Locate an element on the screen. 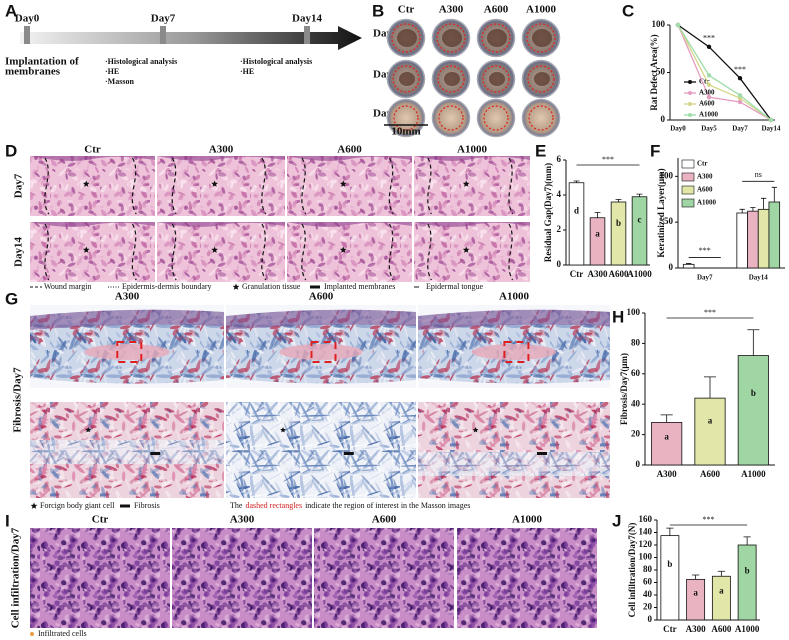 Image resolution: width=789 pixels, height=640 pixels. roi-rectangle is located at coordinates (323, 352).